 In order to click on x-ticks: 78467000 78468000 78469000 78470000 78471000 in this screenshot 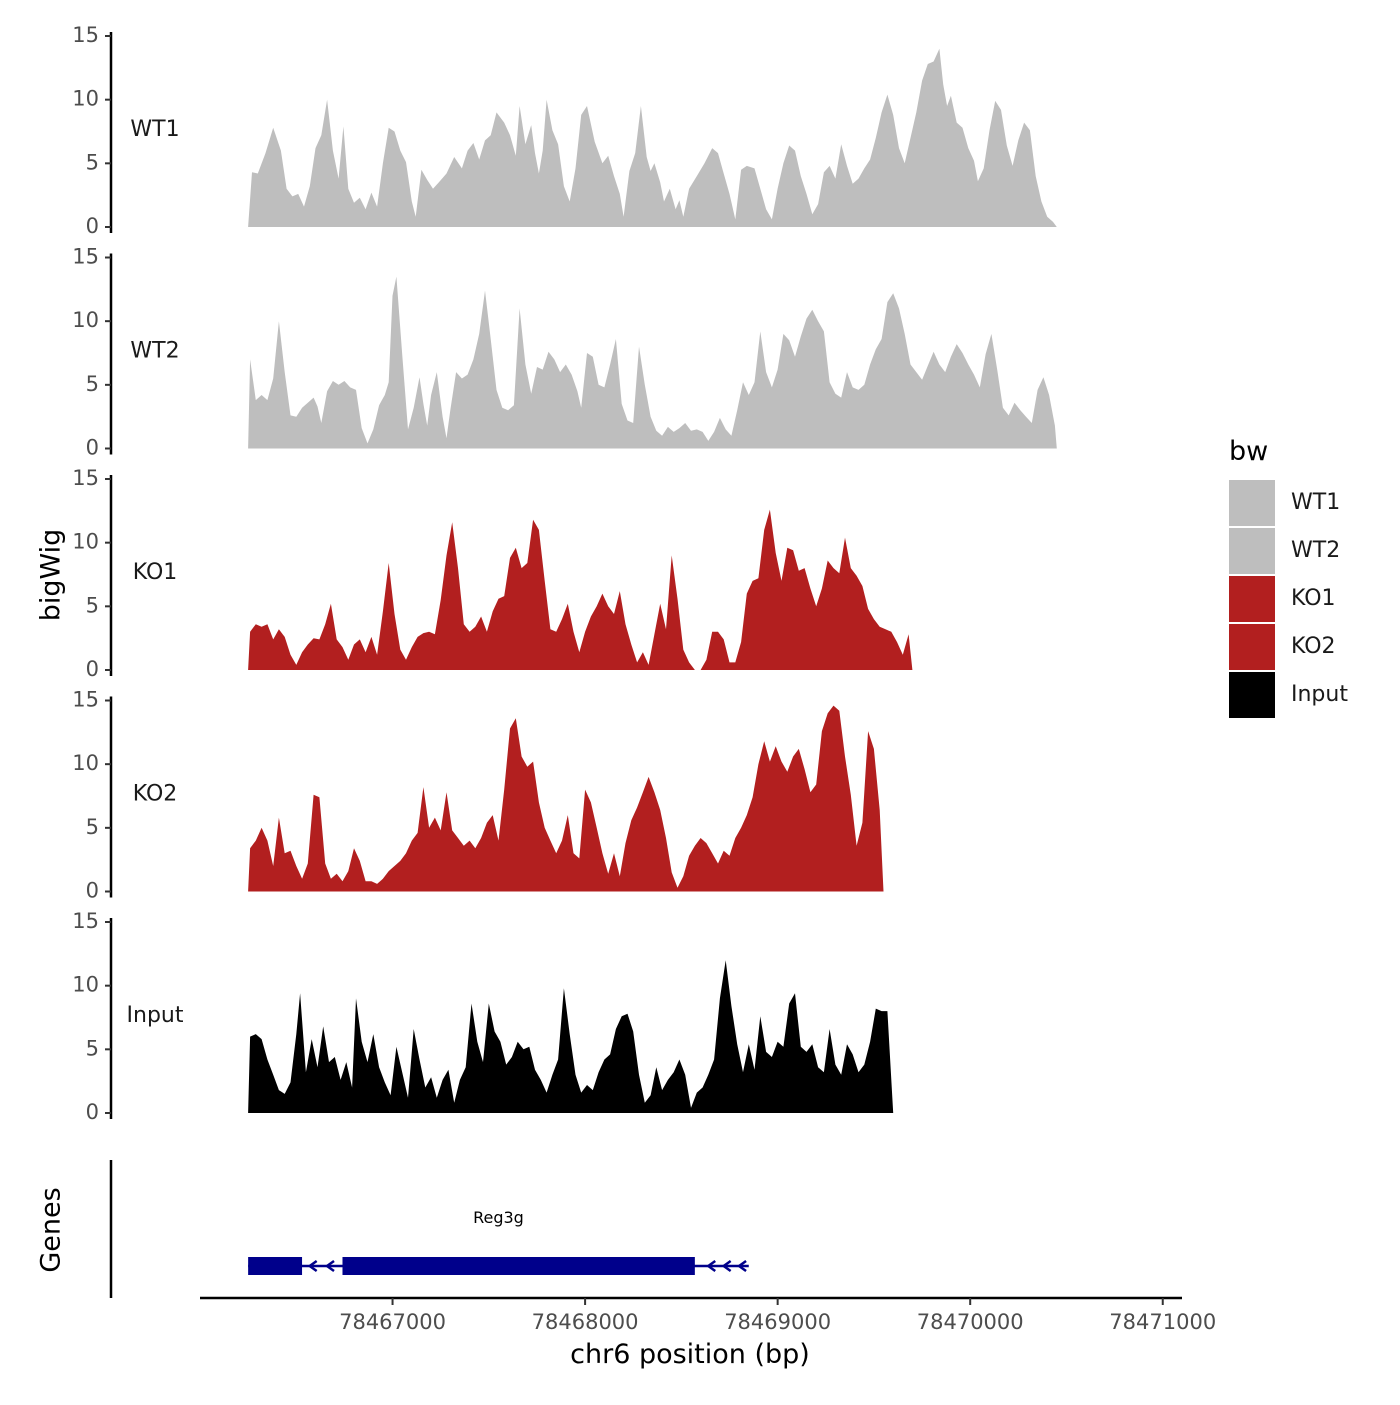, I will do `click(777, 1316)`.